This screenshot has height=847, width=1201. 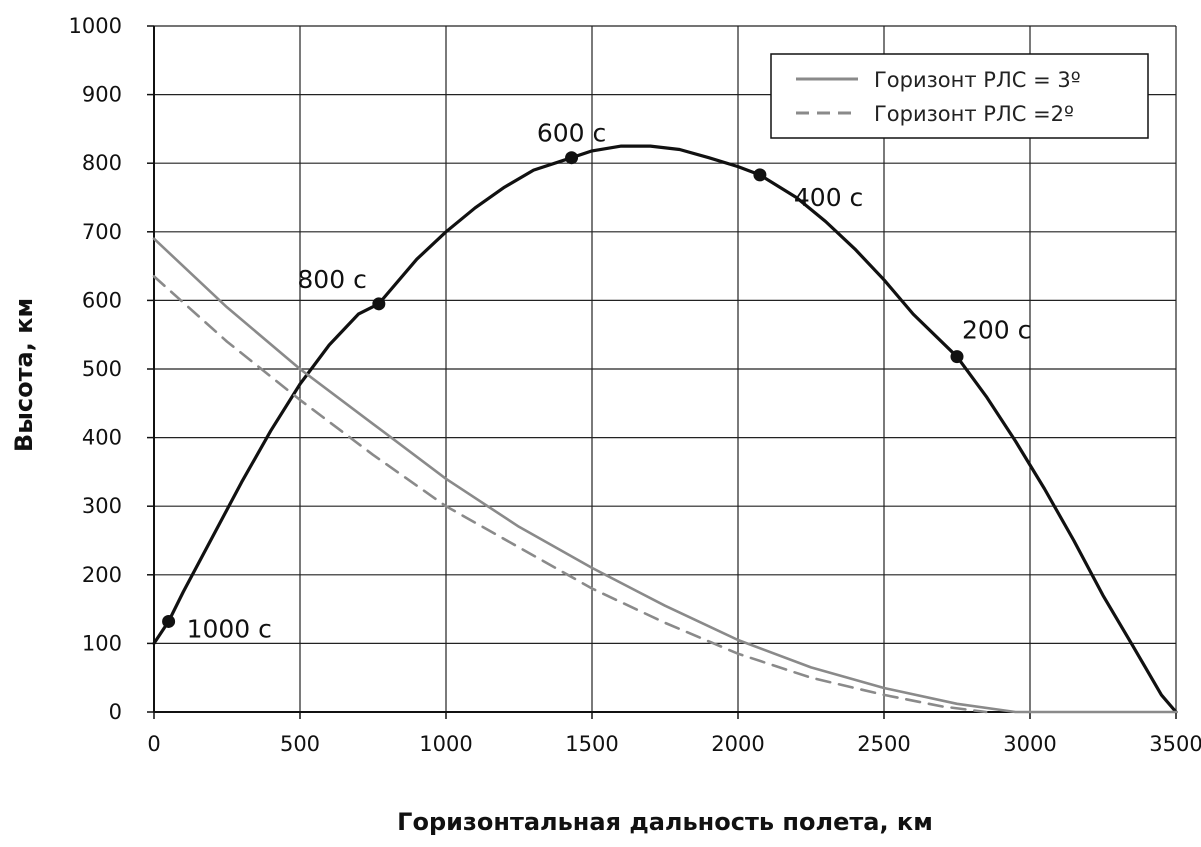 What do you see at coordinates (102, 300) in the screenshot?
I see `y-tick-label: 600` at bounding box center [102, 300].